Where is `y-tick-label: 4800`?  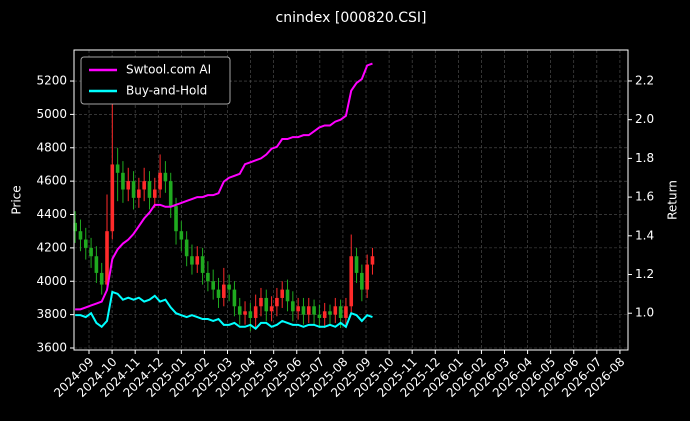 y-tick-label: 4800 is located at coordinates (51, 147).